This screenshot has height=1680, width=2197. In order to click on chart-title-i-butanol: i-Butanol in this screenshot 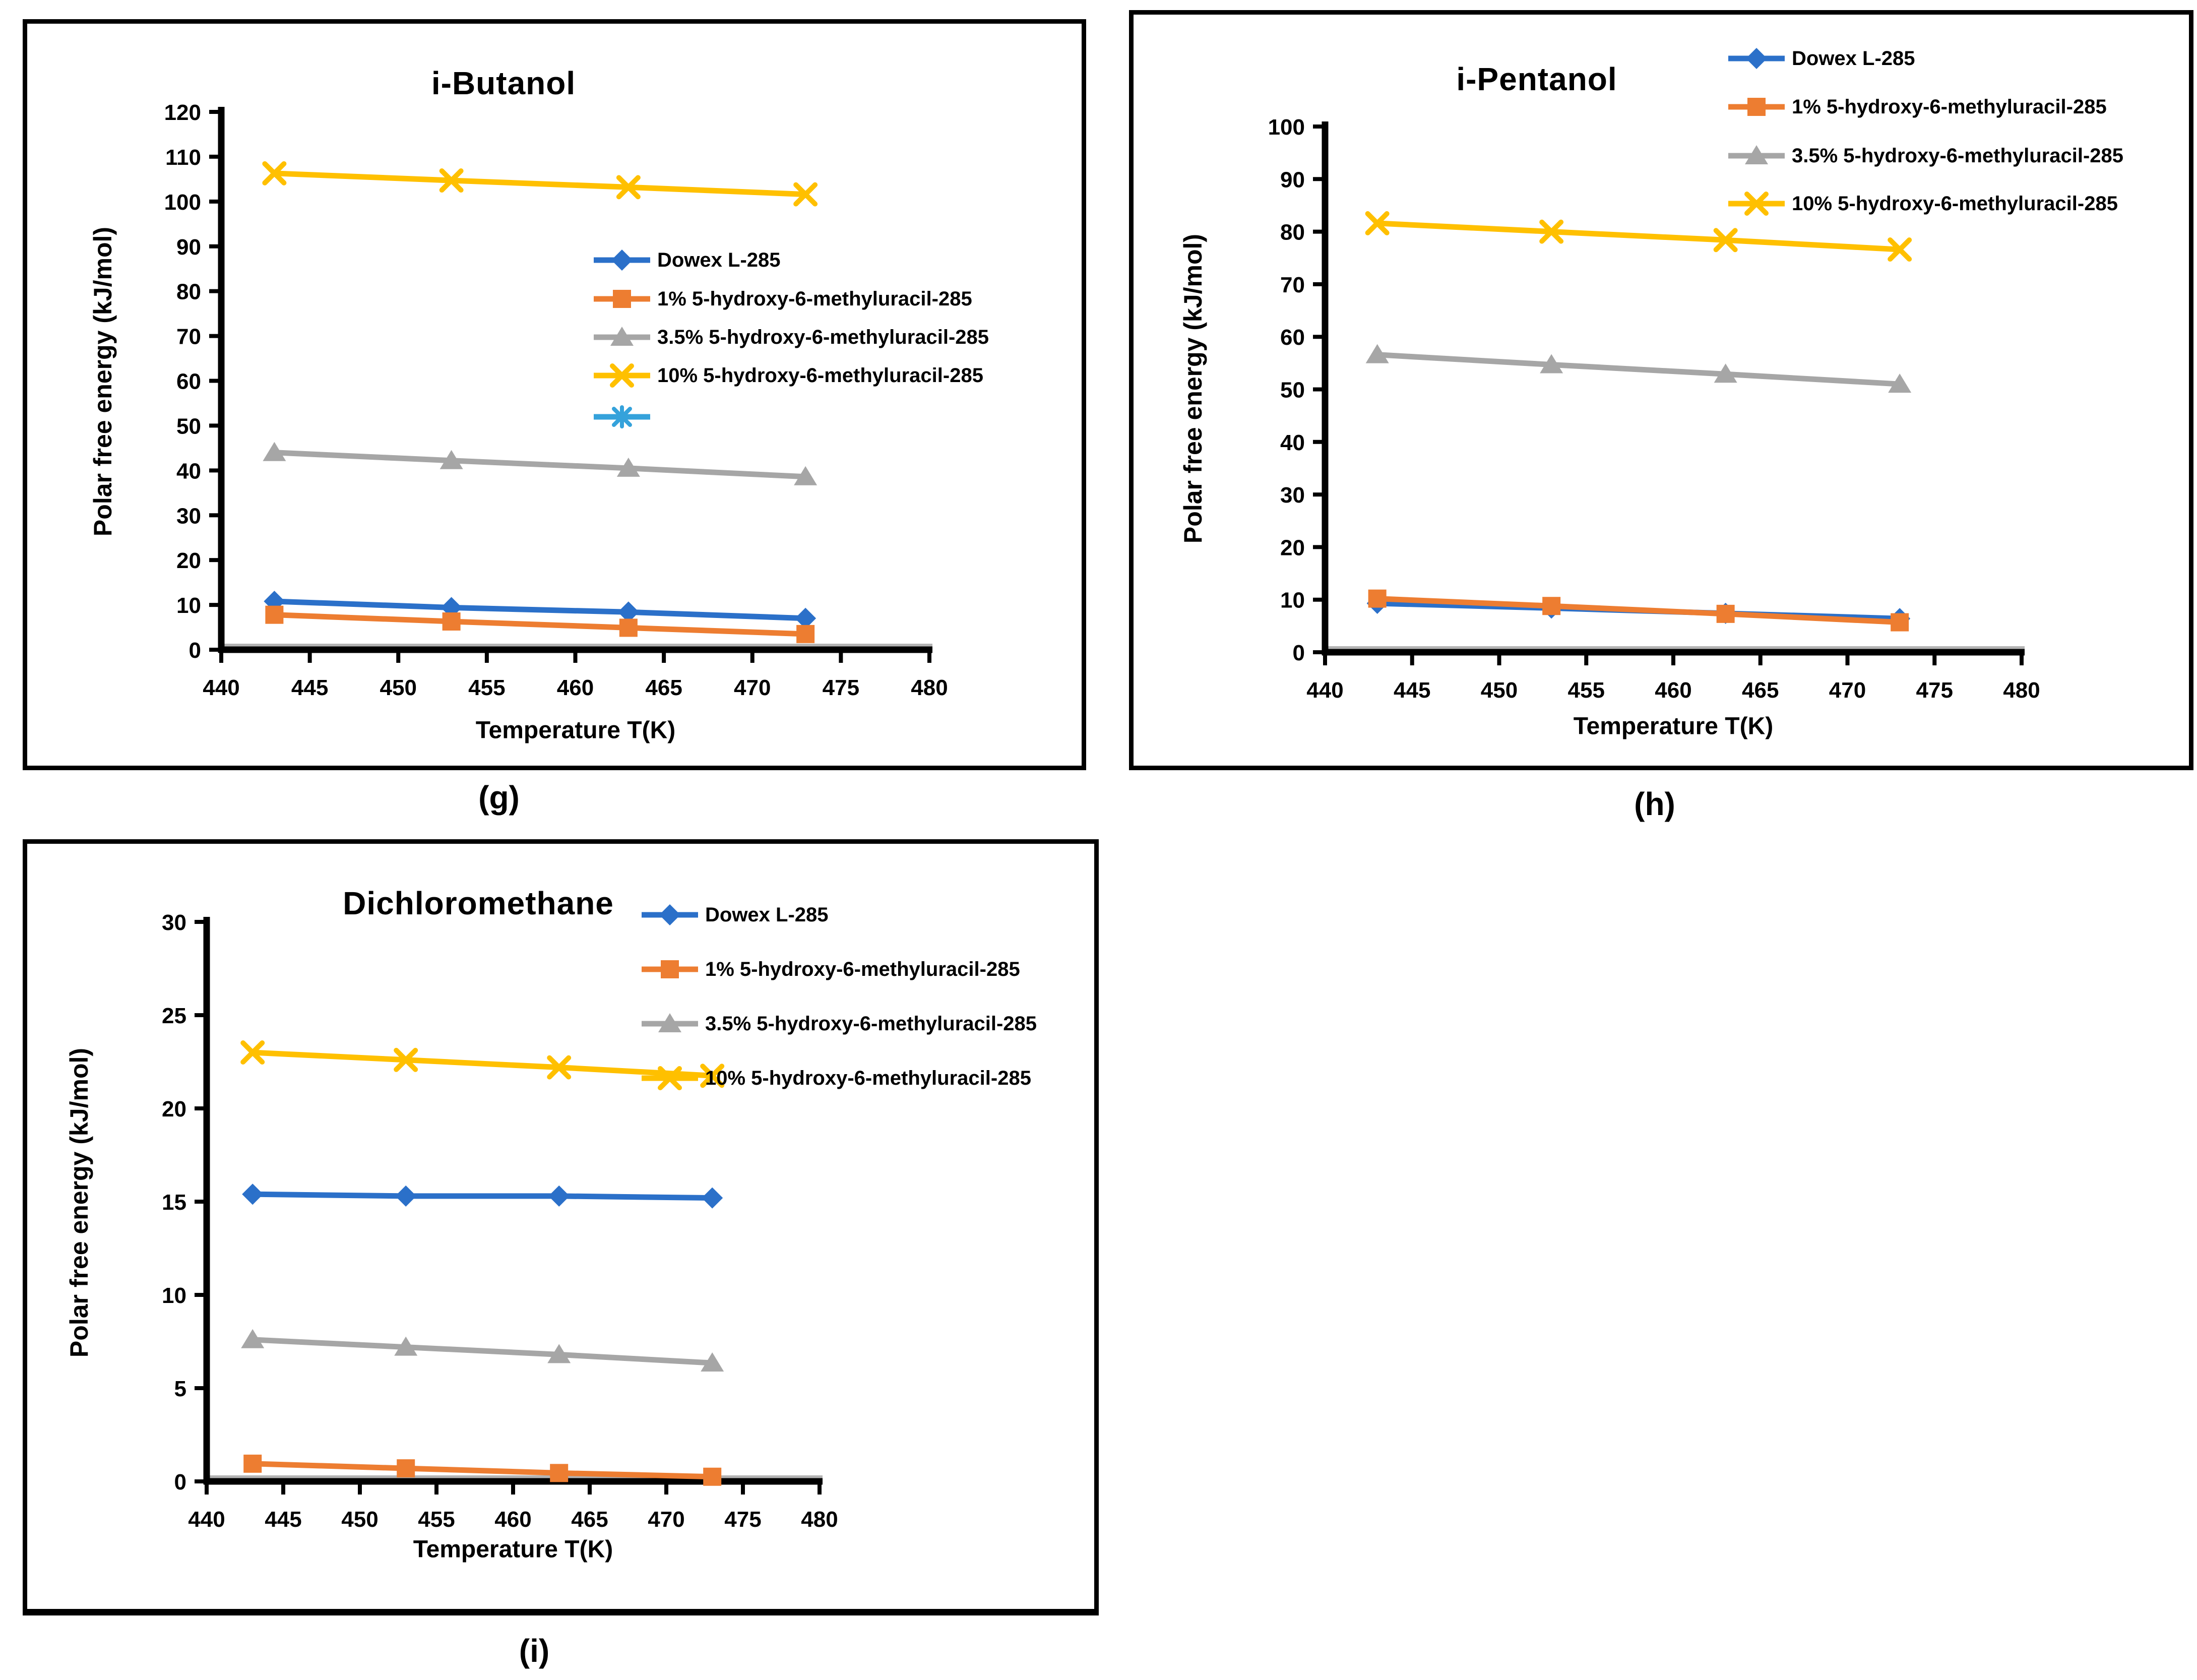, I will do `click(503, 83)`.